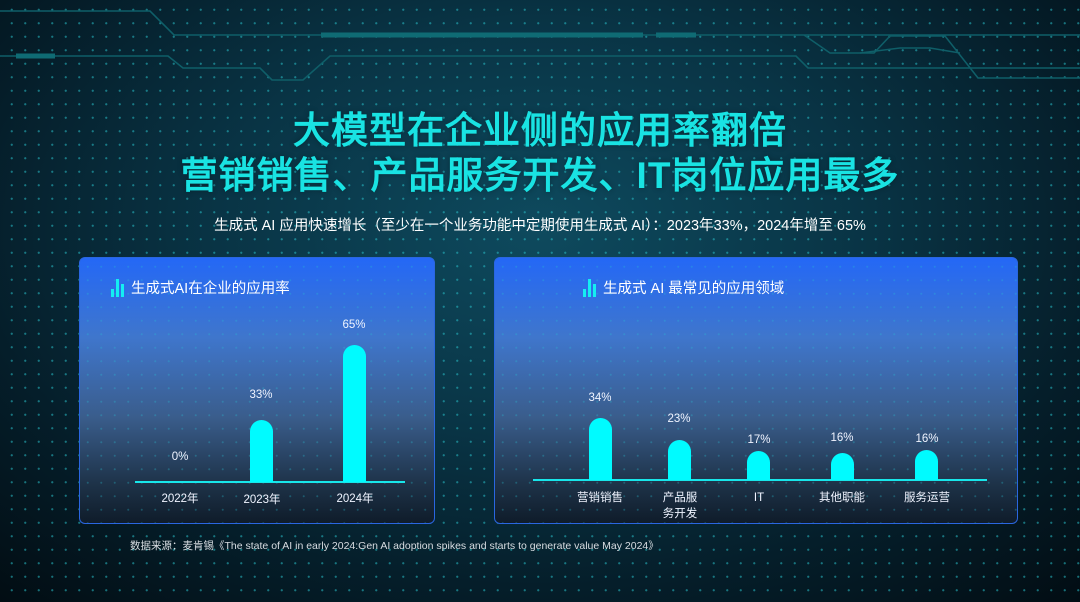 Image resolution: width=1080 pixels, height=602 pixels. What do you see at coordinates (680, 498) in the screenshot?
I see `category-label-line-1: 产品服` at bounding box center [680, 498].